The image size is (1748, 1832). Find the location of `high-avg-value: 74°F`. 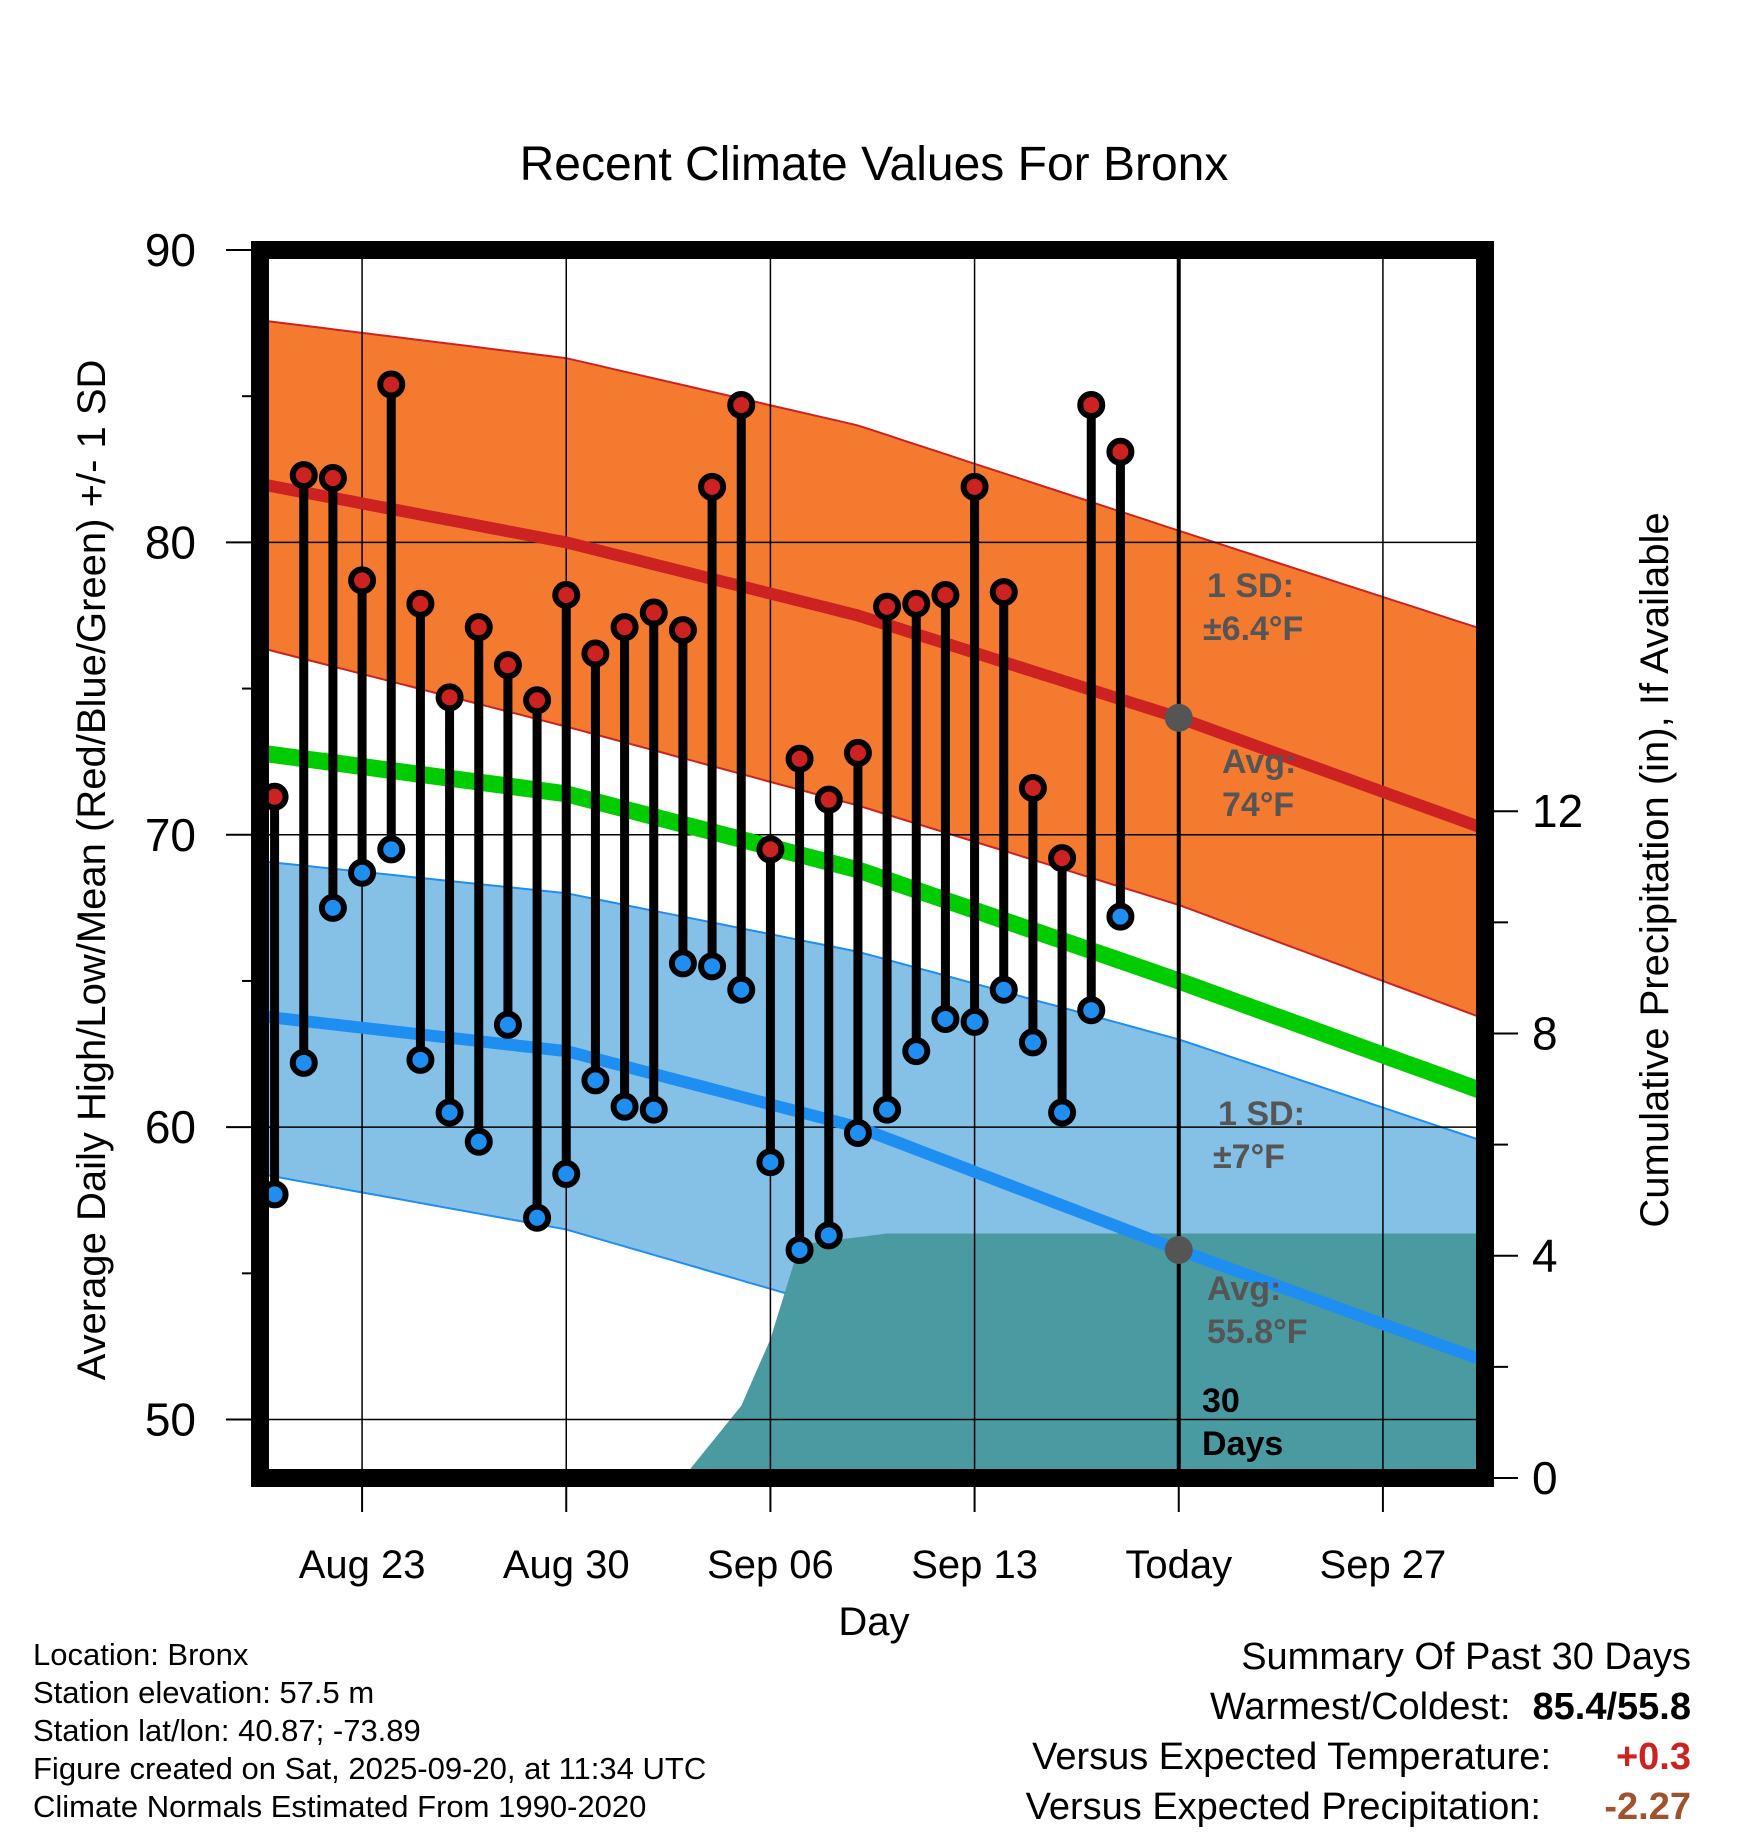

high-avg-value: 74°F is located at coordinates (1258, 805).